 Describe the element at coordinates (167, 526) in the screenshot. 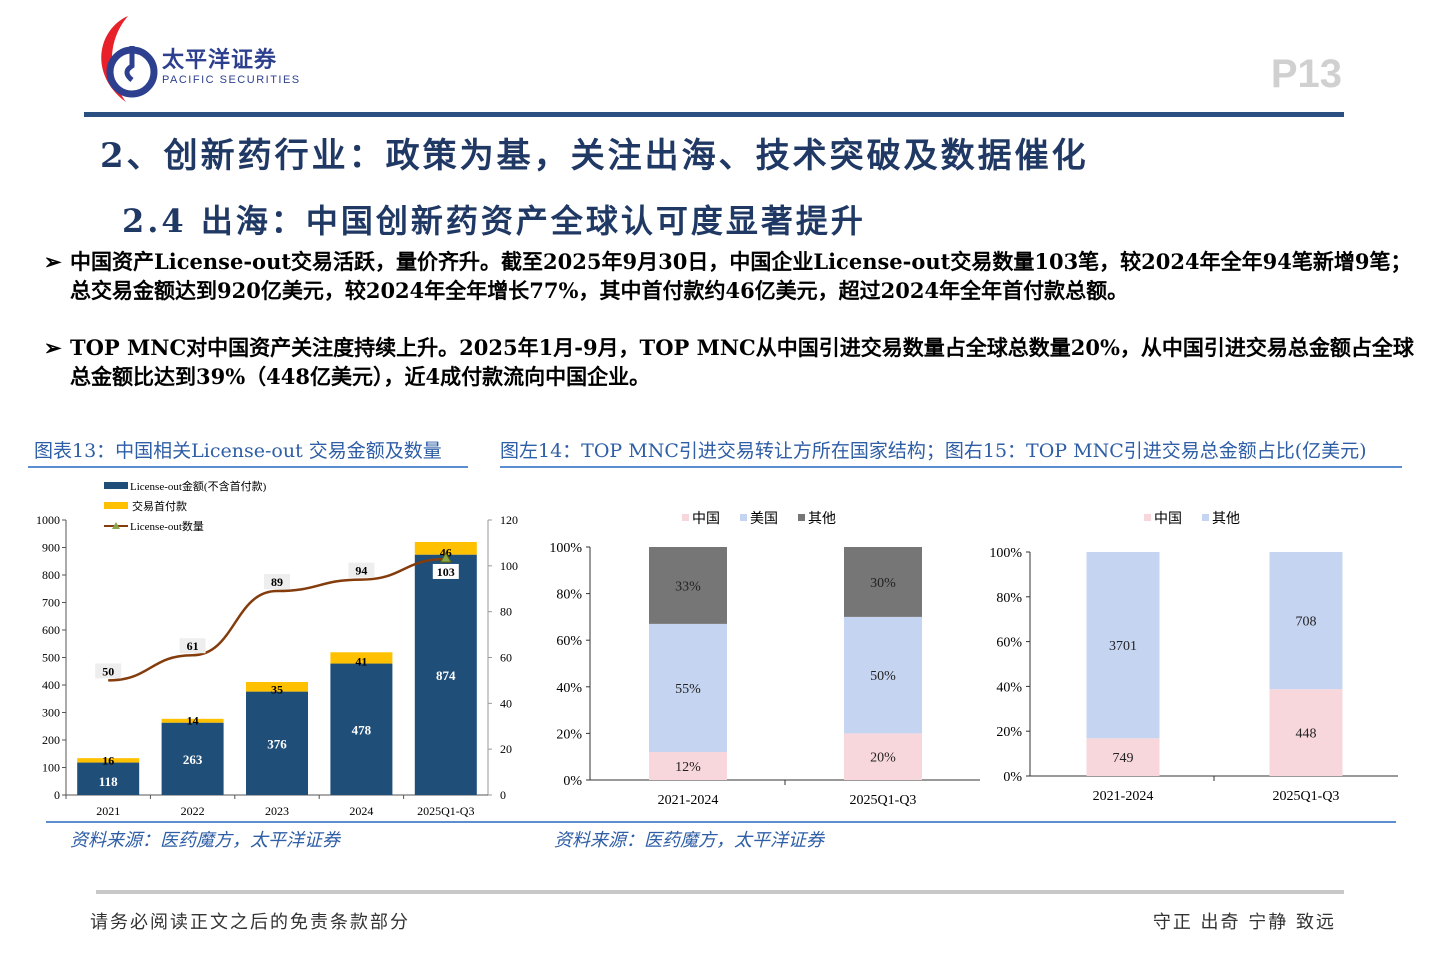

I see `legend-label: License-out数量` at that location.